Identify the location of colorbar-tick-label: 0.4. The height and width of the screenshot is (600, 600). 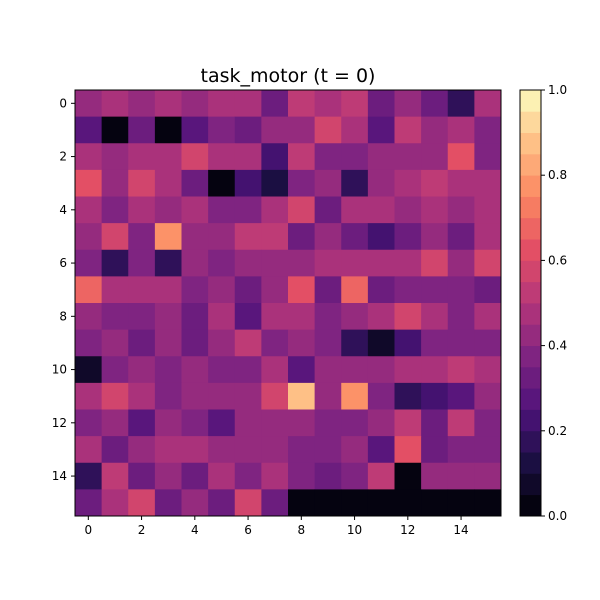
(557, 346).